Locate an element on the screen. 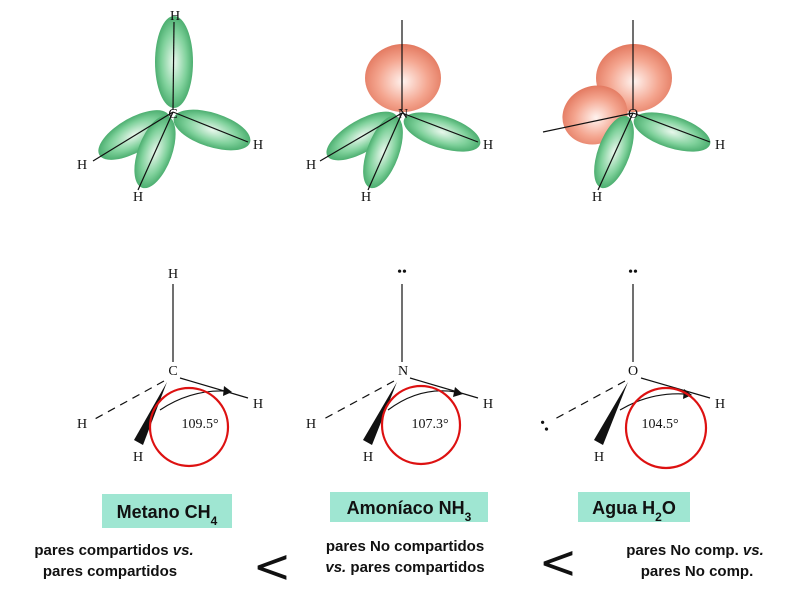 The height and width of the screenshot is (589, 788). water-name-label: Agua H2O is located at coordinates (634, 508).